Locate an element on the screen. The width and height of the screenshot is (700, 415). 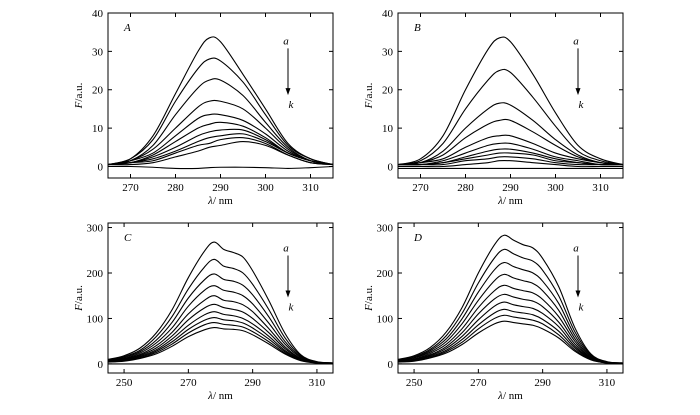
panel-d-ytick-label-0: 0 is located at coordinates (391, 365).